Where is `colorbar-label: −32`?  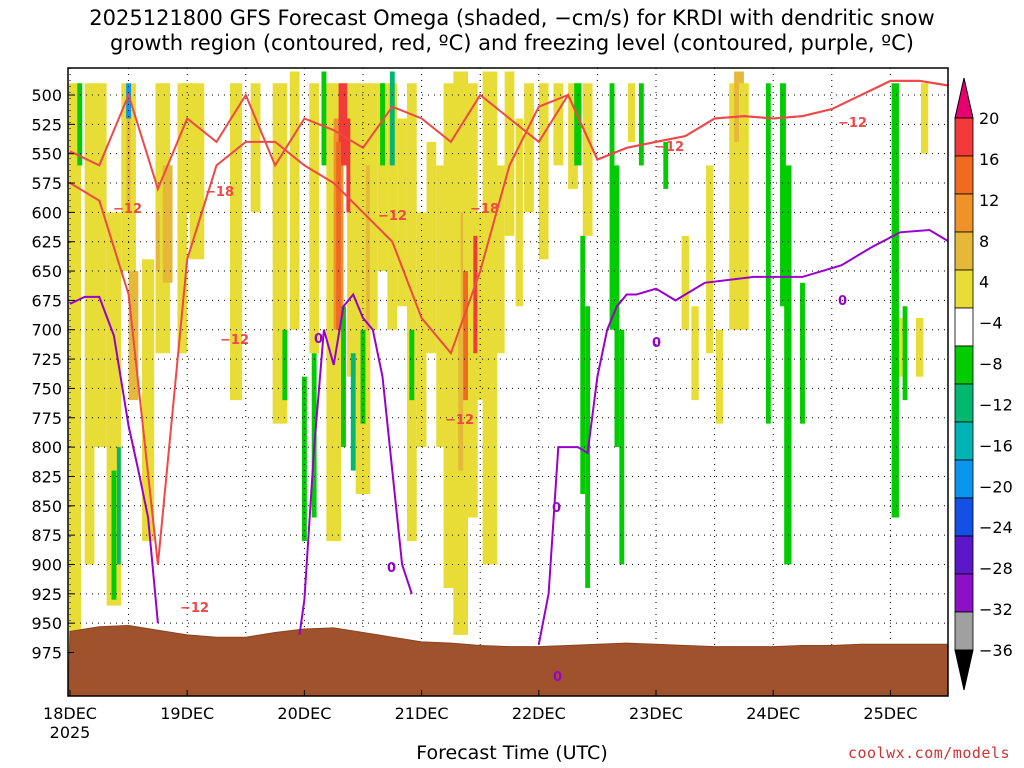
colorbar-label: −32 is located at coordinates (996, 609).